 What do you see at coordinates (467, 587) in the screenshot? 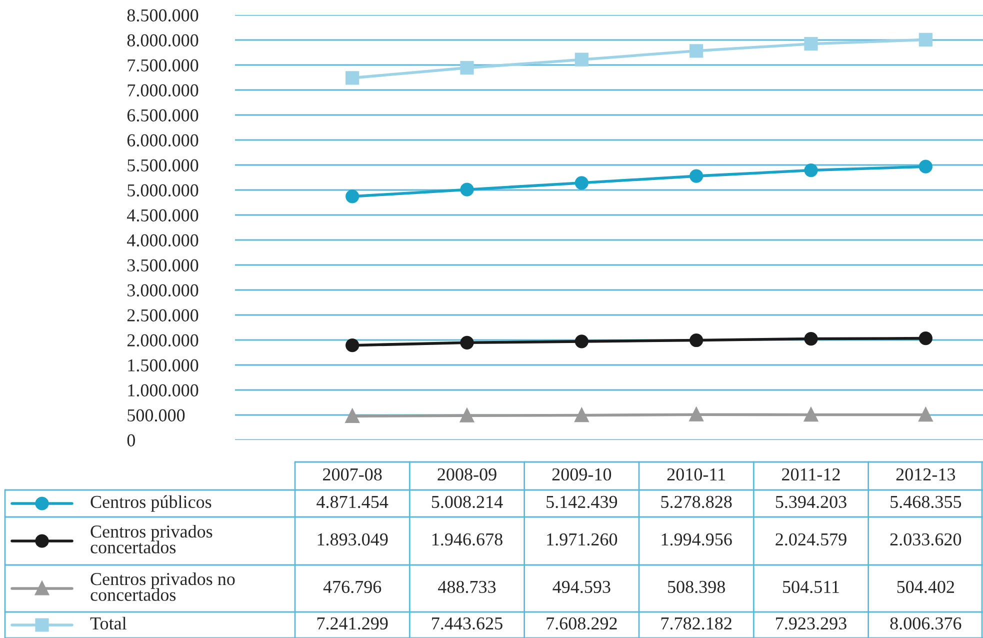
I see `data-label: 488.733` at bounding box center [467, 587].